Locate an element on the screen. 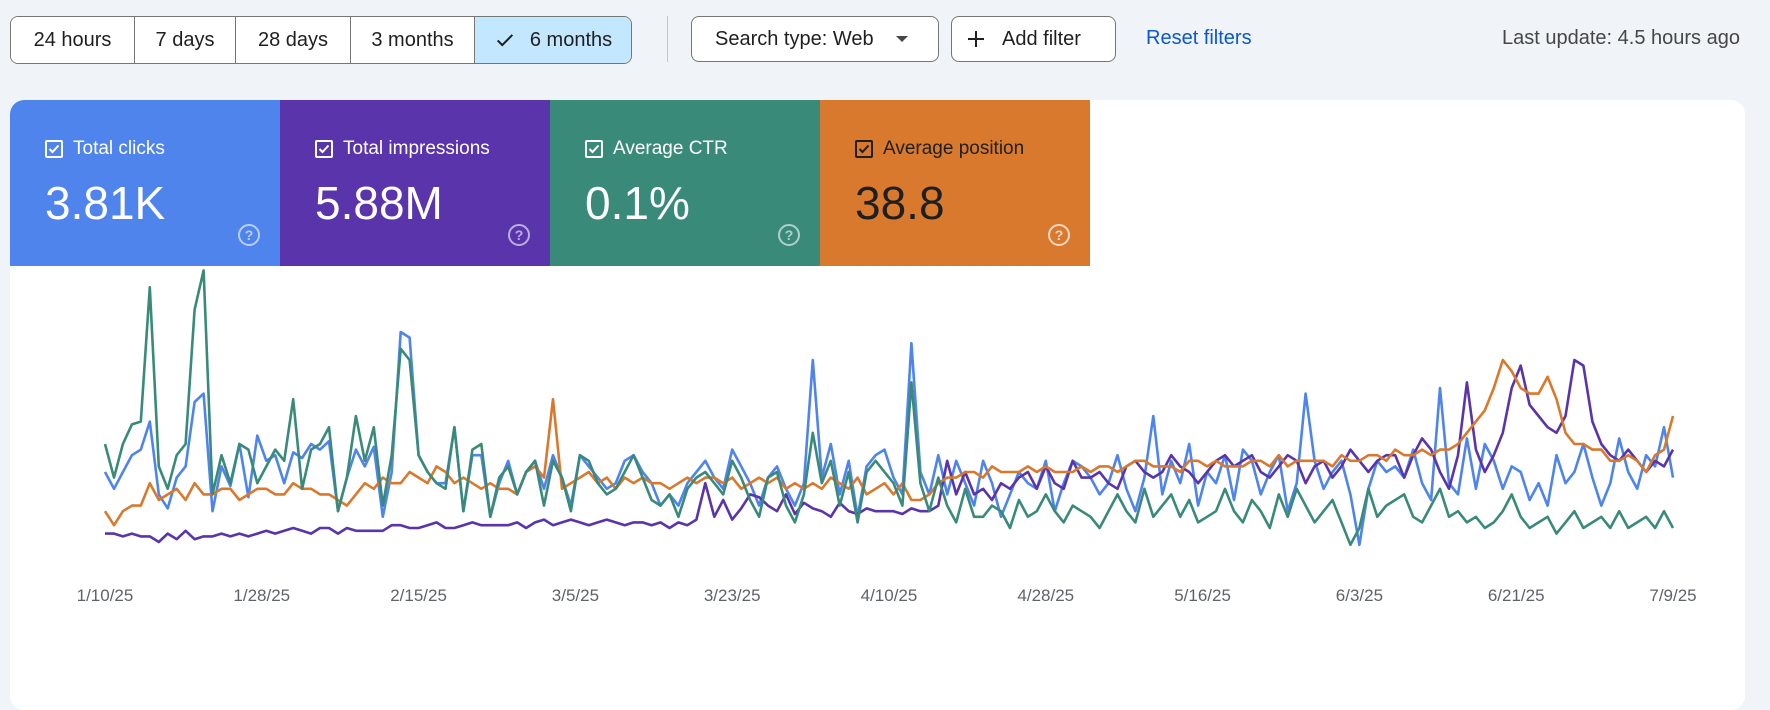 The width and height of the screenshot is (1770, 710). metric-label: Total impressions is located at coordinates (416, 148).